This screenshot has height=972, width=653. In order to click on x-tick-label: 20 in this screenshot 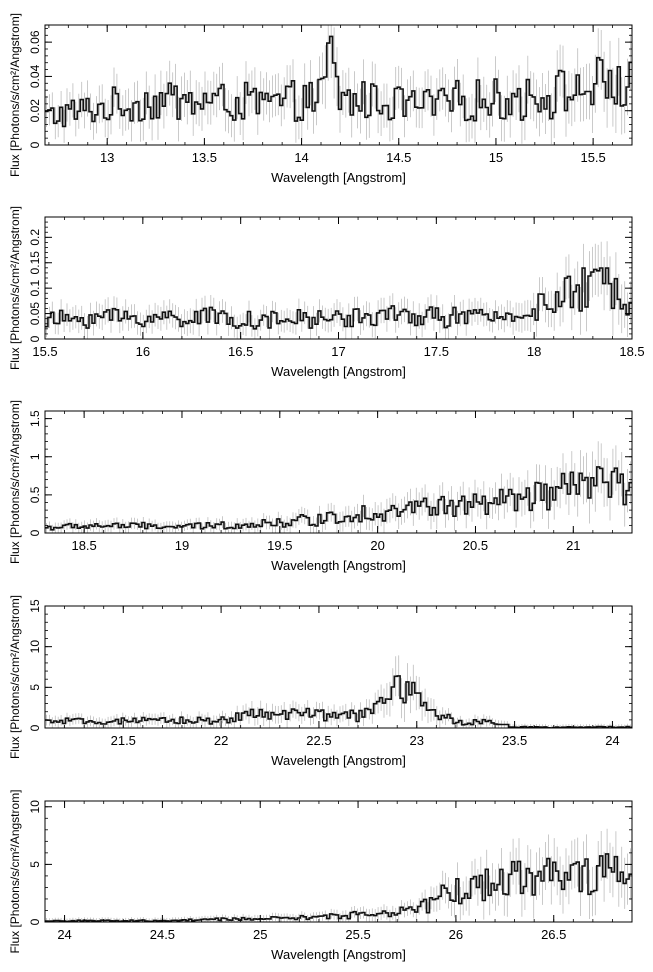, I will do `click(377, 545)`.